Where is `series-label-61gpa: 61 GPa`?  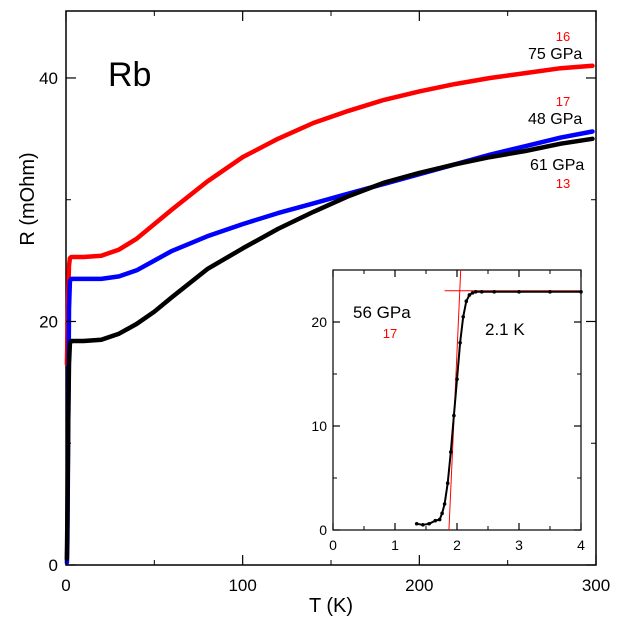 series-label-61gpa: 61 GPa is located at coordinates (557, 165).